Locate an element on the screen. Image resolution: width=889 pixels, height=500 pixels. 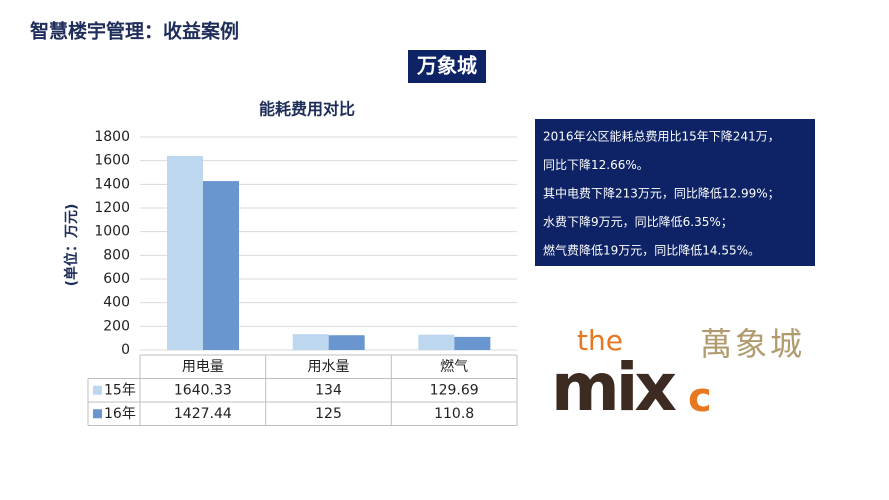
table-value: 1640.33 is located at coordinates (203, 390).